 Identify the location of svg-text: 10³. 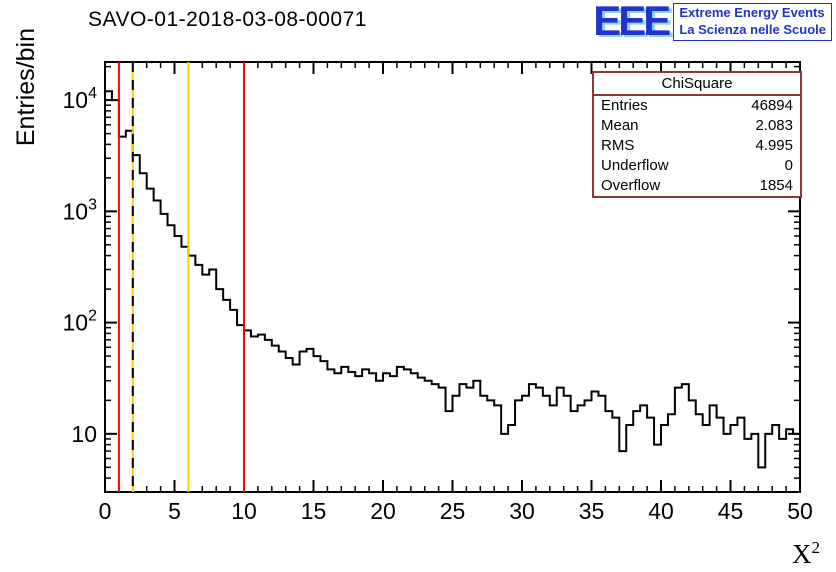
(80, 210).